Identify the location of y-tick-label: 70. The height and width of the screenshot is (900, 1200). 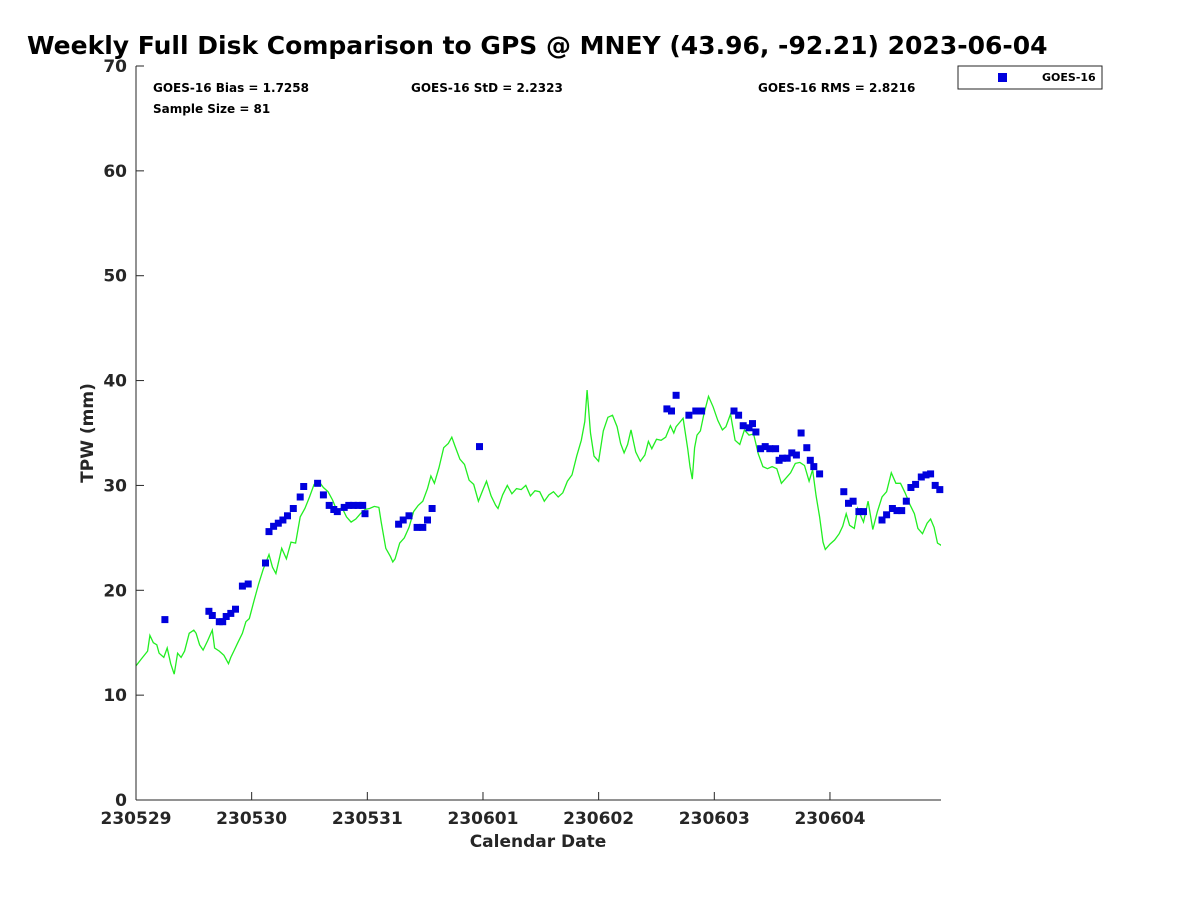
(115, 67).